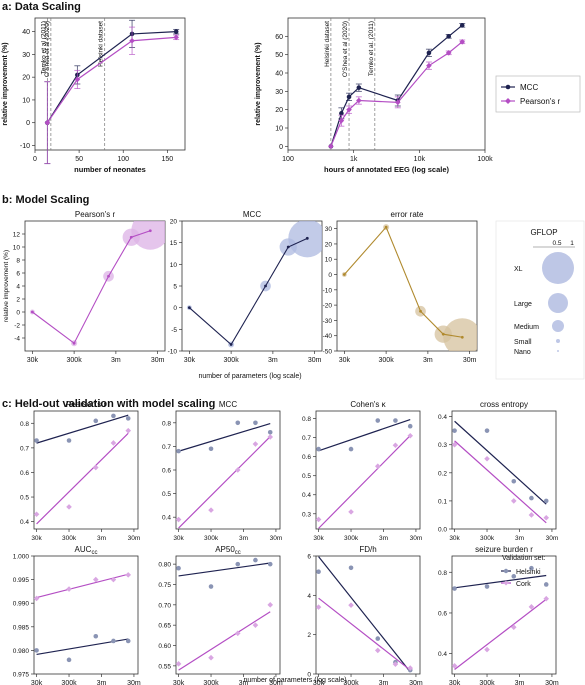  I want to click on panel-c1-xtick-label: 3m, so click(243, 538).